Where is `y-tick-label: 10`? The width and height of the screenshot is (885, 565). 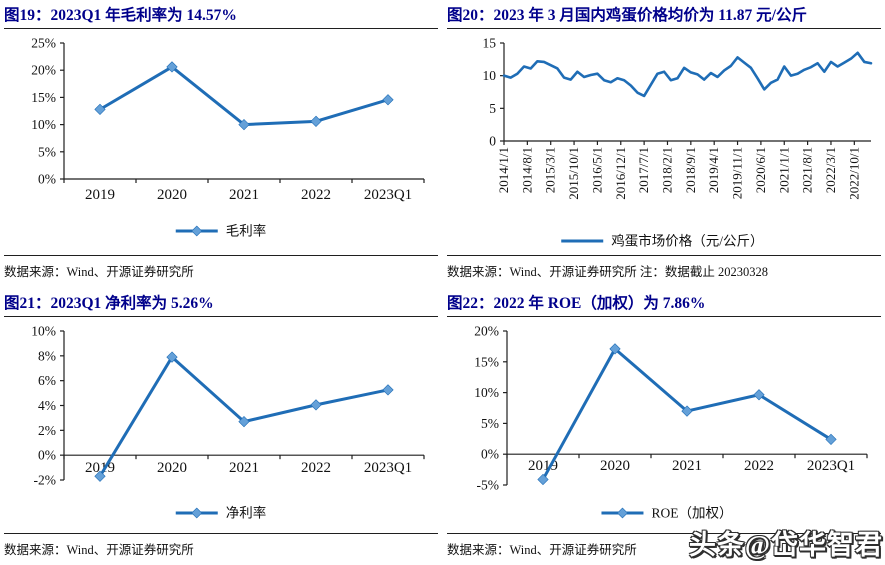 y-tick-label: 10 is located at coordinates (490, 75).